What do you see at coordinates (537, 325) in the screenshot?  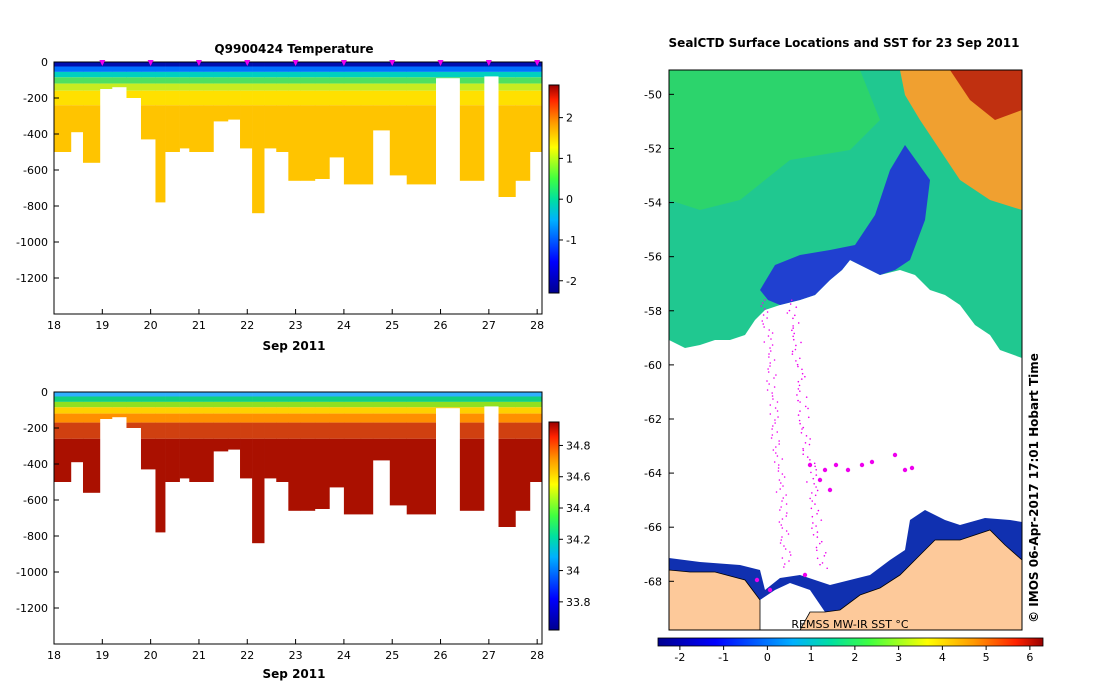 I see `x-tick-label: 28` at bounding box center [537, 325].